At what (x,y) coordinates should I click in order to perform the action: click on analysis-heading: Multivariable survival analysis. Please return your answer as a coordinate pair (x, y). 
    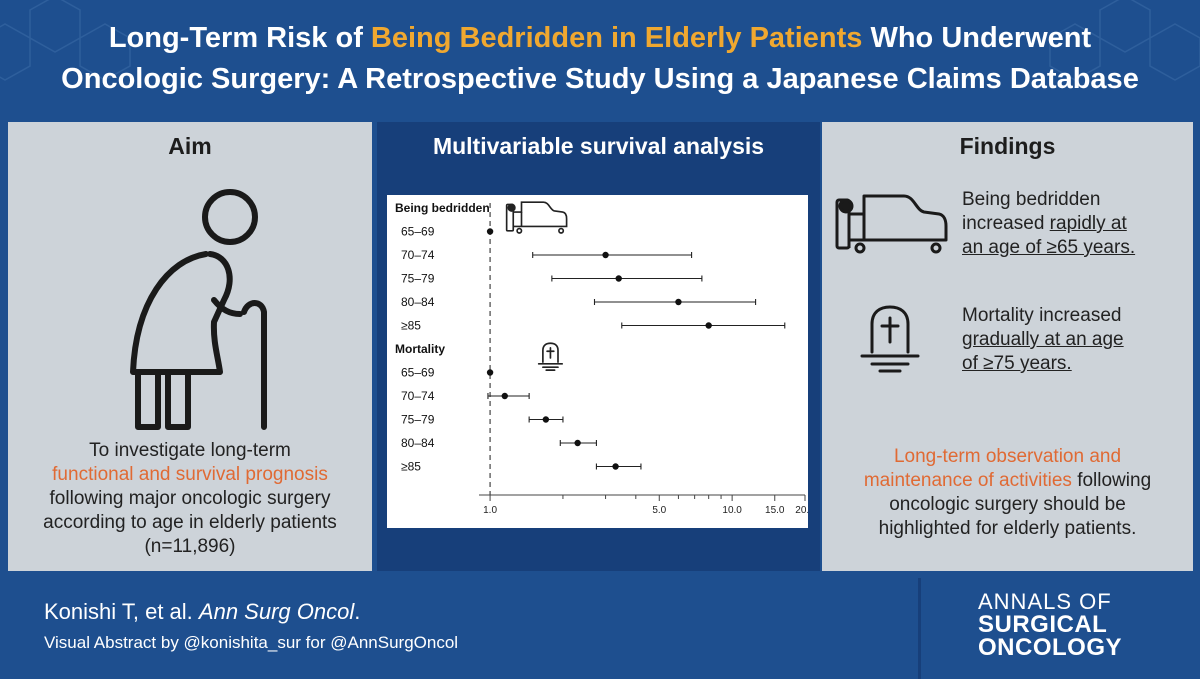
    Looking at the image, I should click on (598, 146).